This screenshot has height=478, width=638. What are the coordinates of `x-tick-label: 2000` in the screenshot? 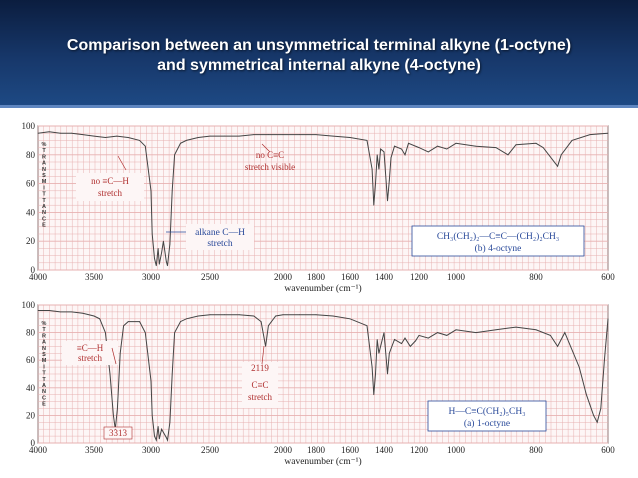 It's located at (283, 450).